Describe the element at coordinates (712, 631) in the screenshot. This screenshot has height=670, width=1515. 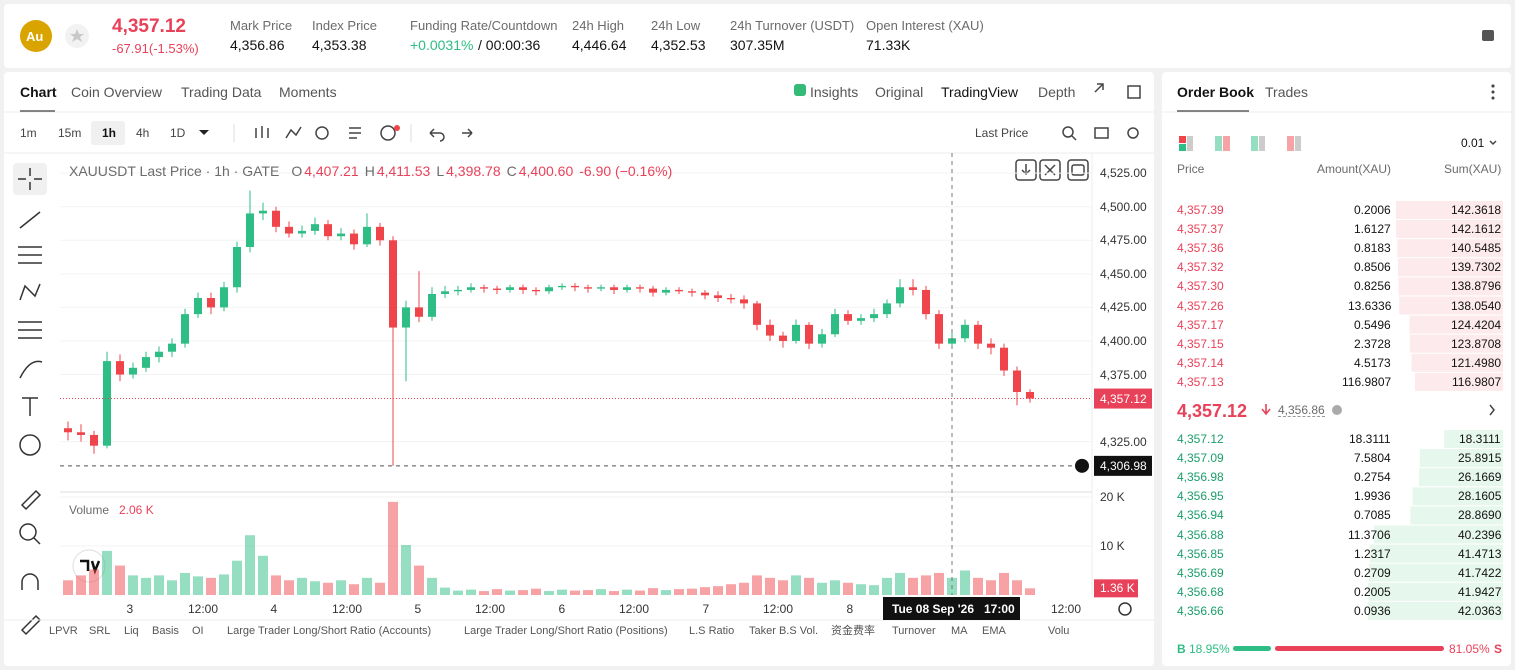
I see `indicator: L.S Ratio` at that location.